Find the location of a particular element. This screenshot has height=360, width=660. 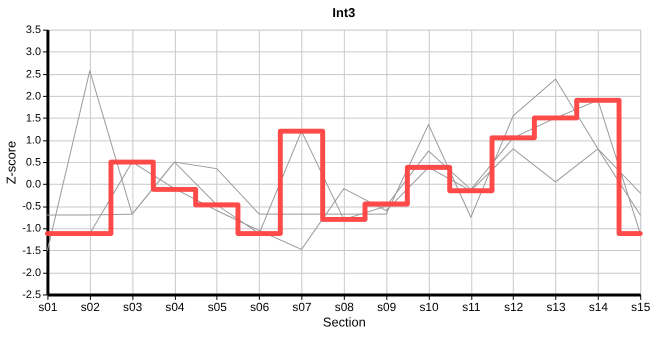

x-tick-label: s07 is located at coordinates (302, 307).